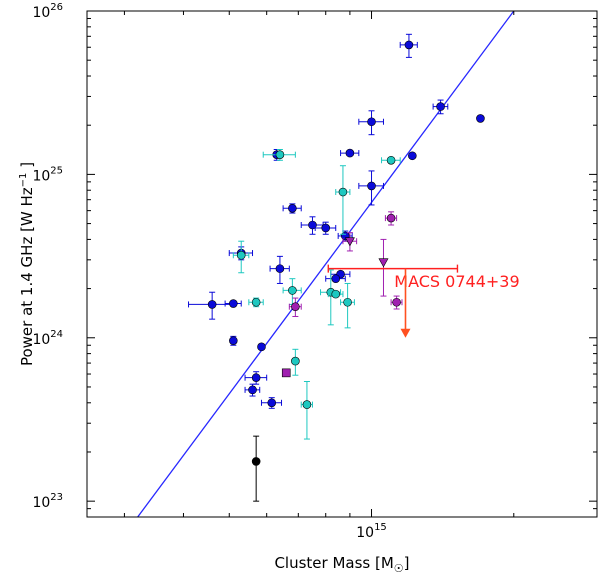 This screenshot has width=607, height=578. Describe the element at coordinates (47, 11) in the screenshot. I see `y-tick-label: 1026` at that location.